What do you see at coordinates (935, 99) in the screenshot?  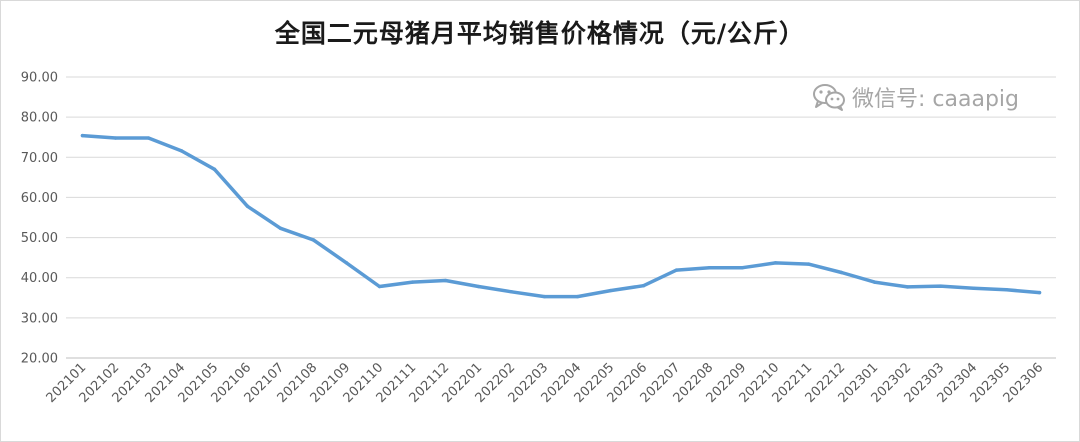 I see `watermark-text: 微信号: caaapig` at bounding box center [935, 99].